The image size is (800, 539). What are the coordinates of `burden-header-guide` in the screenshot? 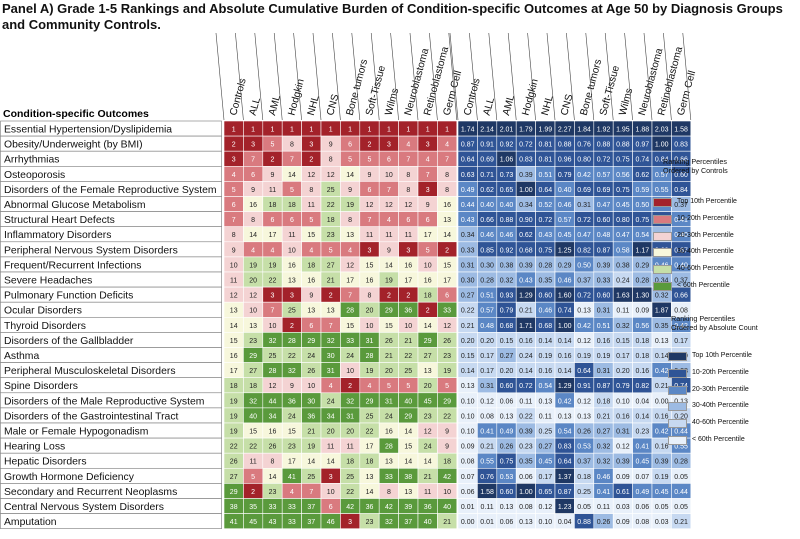 It's located at (512, 76).